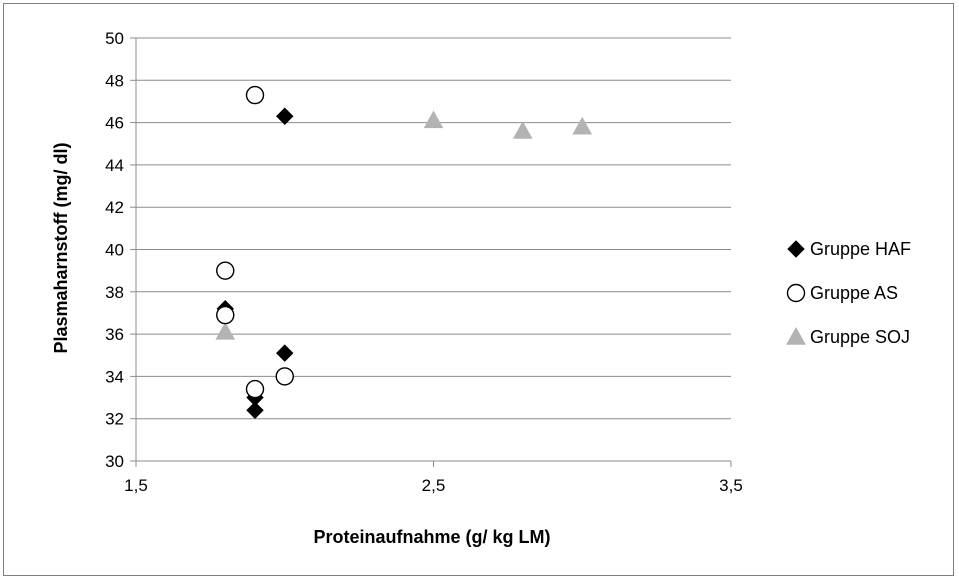 The width and height of the screenshot is (959, 581). I want to click on legend-label: Gruppe AS, so click(854, 293).